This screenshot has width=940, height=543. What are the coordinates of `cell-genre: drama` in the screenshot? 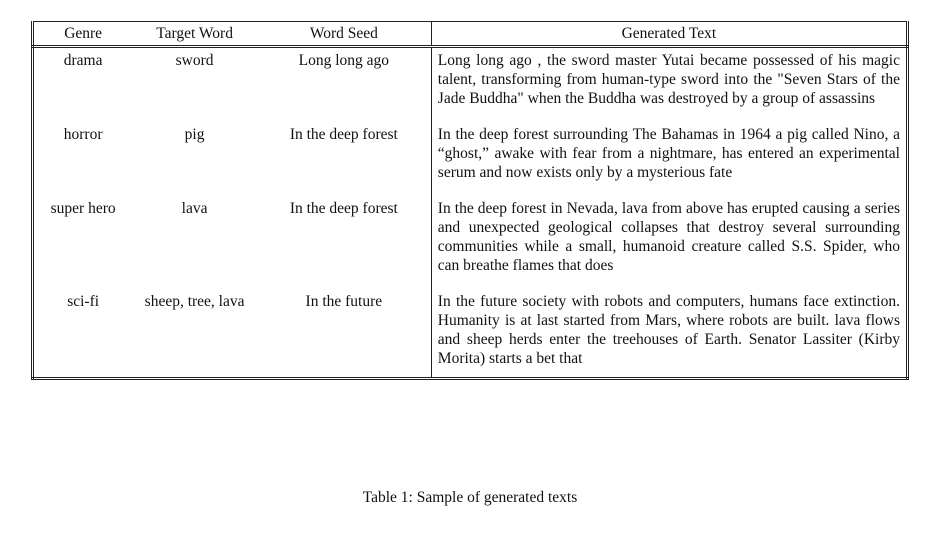 It's located at (82, 84).